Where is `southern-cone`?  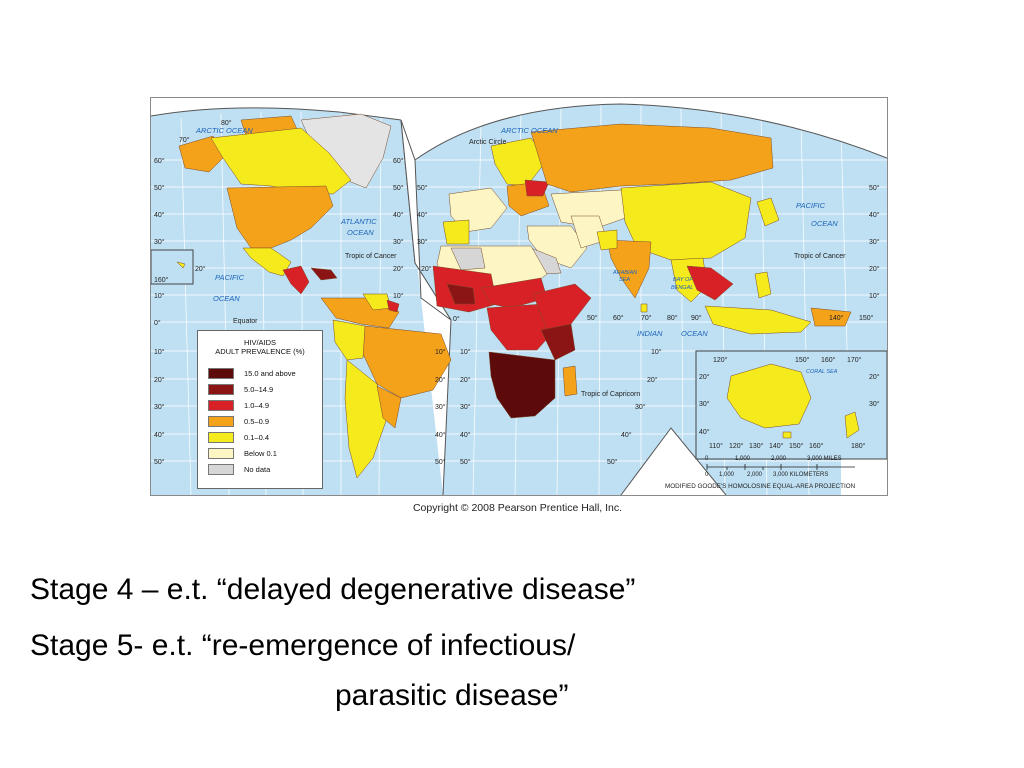
southern-cone is located at coordinates (389, 407).